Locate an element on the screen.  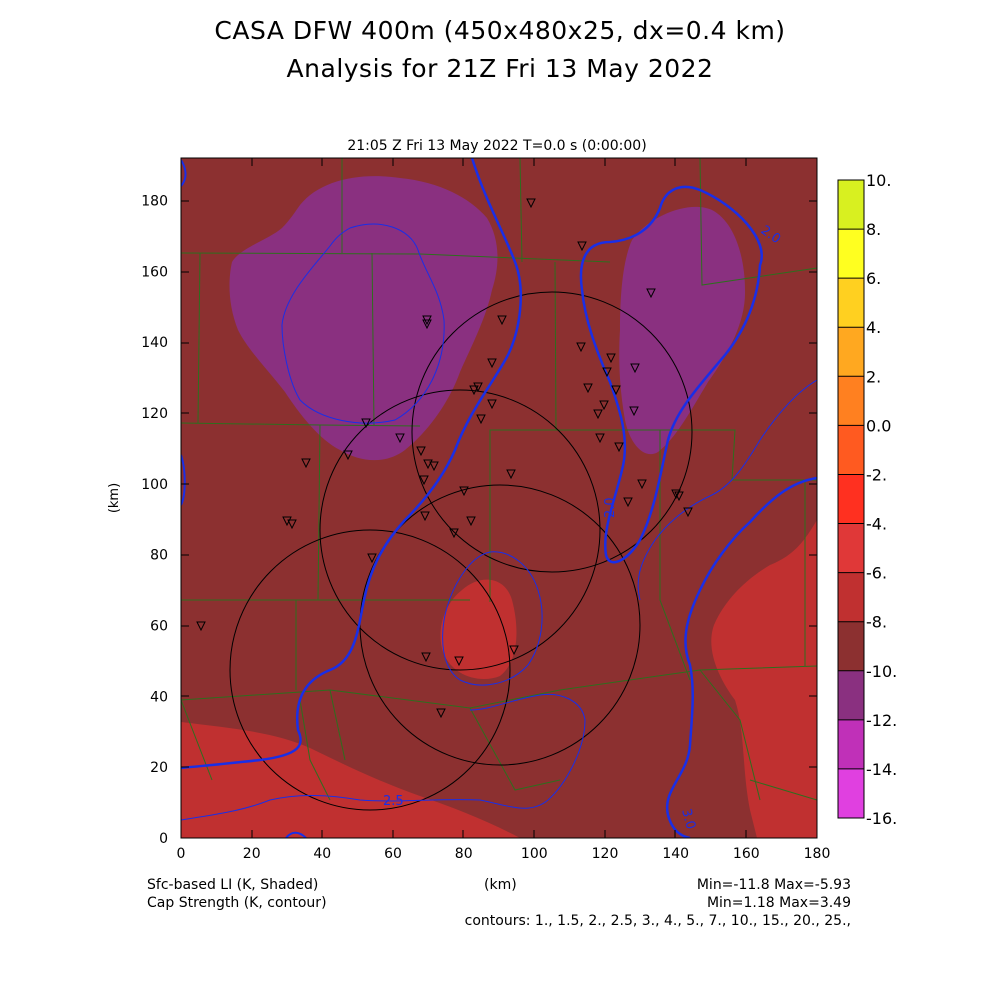
colorbar-label: -4. is located at coordinates (876, 524).